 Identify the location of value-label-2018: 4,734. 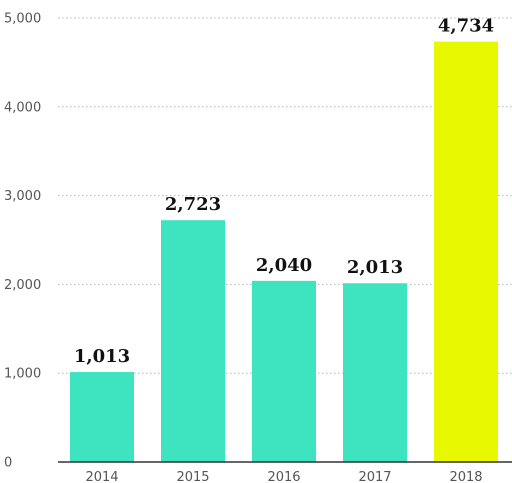
(466, 26).